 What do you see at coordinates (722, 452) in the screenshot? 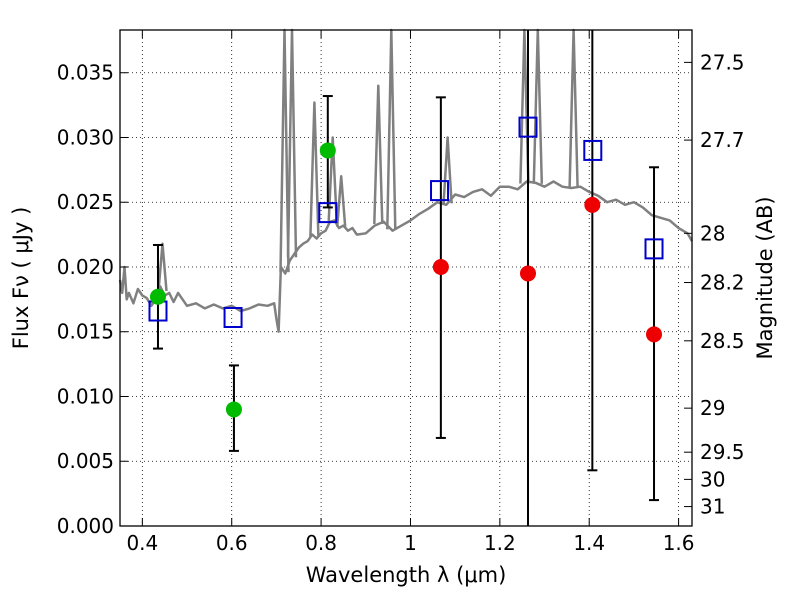
I see `y2-tick-label: 29.5` at bounding box center [722, 452].